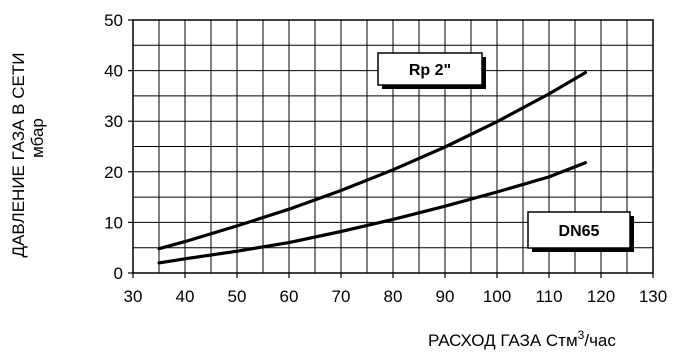 The height and width of the screenshot is (354, 689). I want to click on x-axis-title-suffix: /час, so click(600, 340).